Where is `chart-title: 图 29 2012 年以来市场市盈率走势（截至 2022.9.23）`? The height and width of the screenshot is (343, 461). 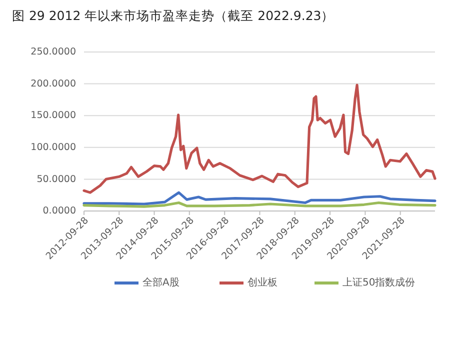
chart-title: 图 29 2012 年以来市场市盈率走势（截至 2022.9.23） is located at coordinates (173, 15).